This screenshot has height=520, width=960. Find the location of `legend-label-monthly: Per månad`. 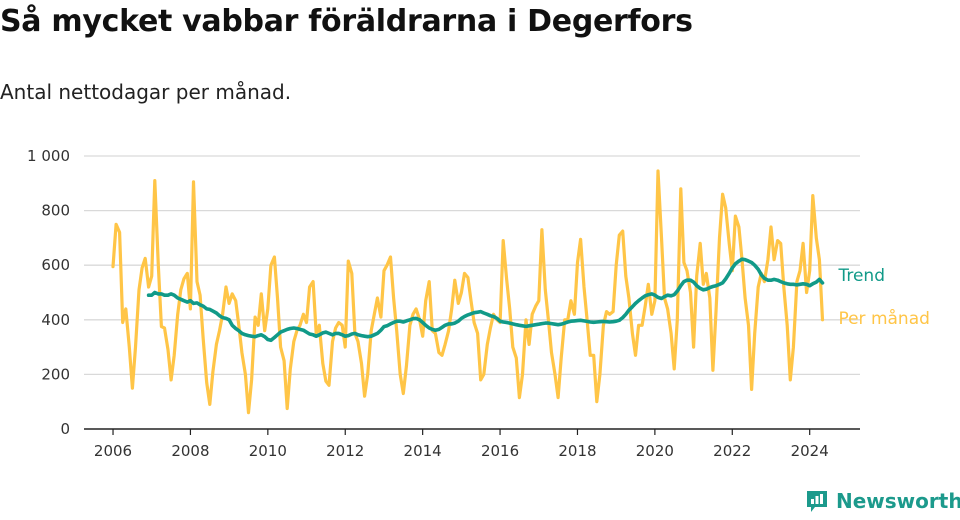

legend-label-monthly: Per månad is located at coordinates (883, 318).